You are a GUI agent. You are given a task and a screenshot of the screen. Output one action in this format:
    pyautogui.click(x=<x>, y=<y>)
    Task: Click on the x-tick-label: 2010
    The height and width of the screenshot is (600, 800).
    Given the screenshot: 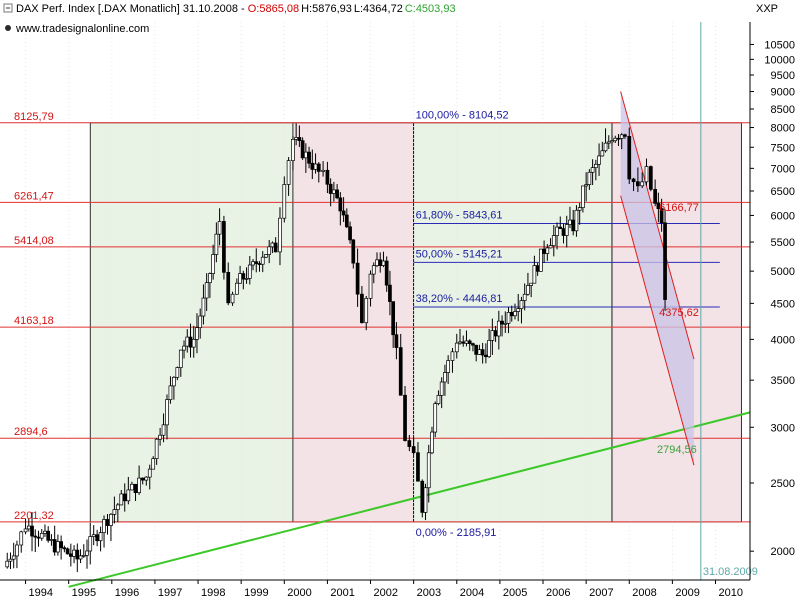 What is the action you would take?
    pyautogui.click(x=731, y=593)
    